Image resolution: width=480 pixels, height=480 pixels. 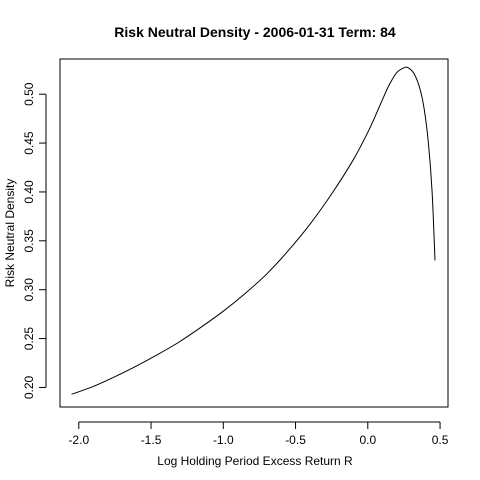 What do you see at coordinates (255, 461) in the screenshot?
I see `x-axis-label: Log Holding Period Excess Return R` at bounding box center [255, 461].